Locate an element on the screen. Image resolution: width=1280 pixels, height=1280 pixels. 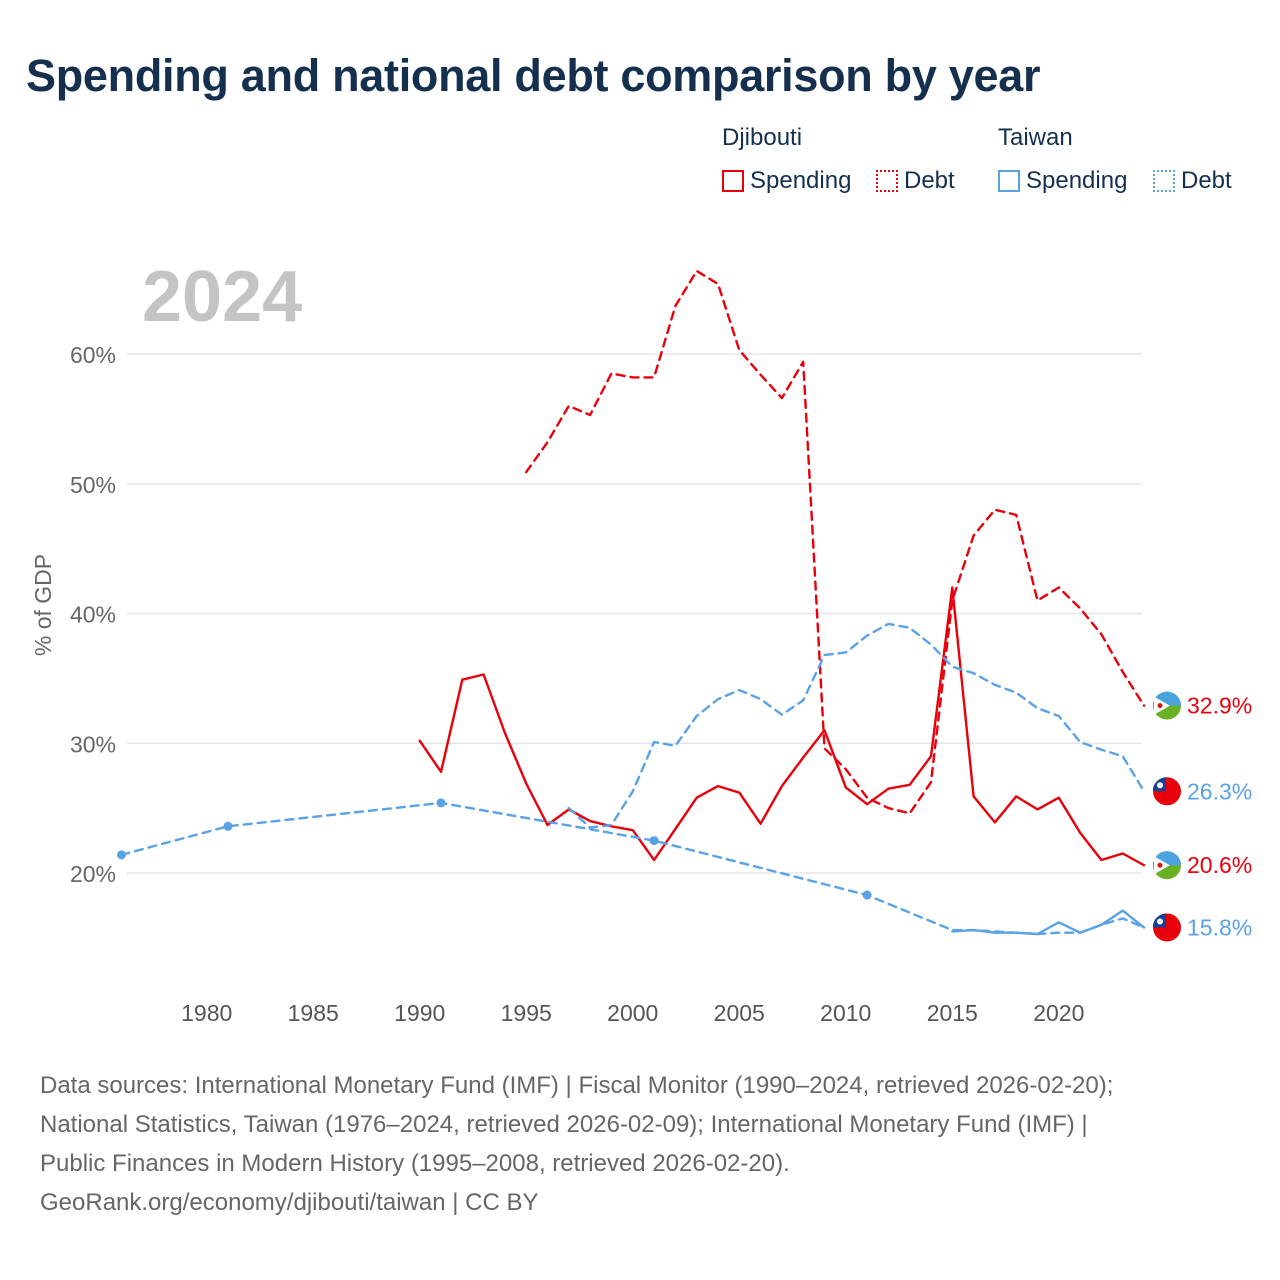
legend-taiwan-spending: Spending is located at coordinates (1062, 181).